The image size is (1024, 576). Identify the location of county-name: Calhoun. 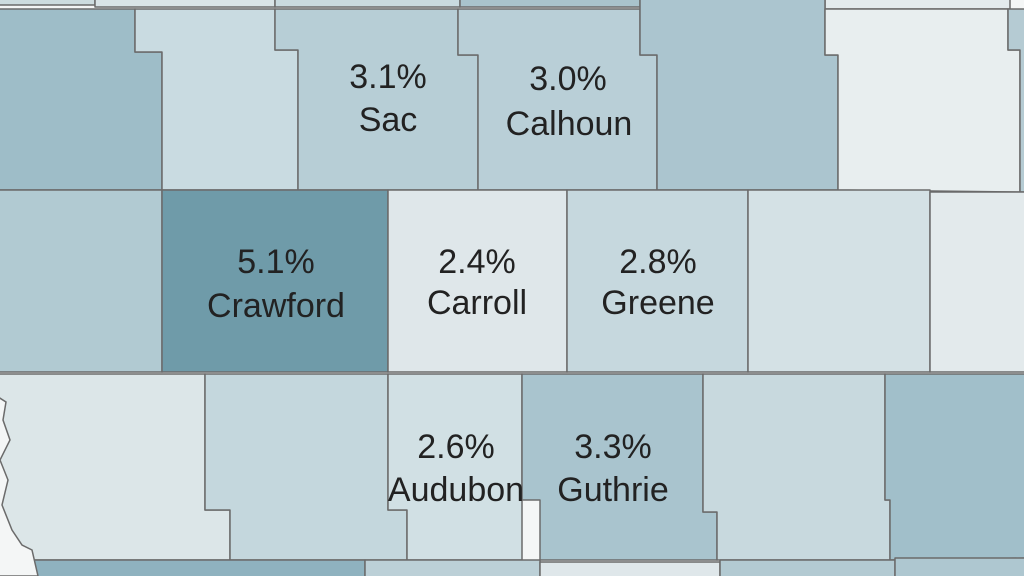
(569, 124).